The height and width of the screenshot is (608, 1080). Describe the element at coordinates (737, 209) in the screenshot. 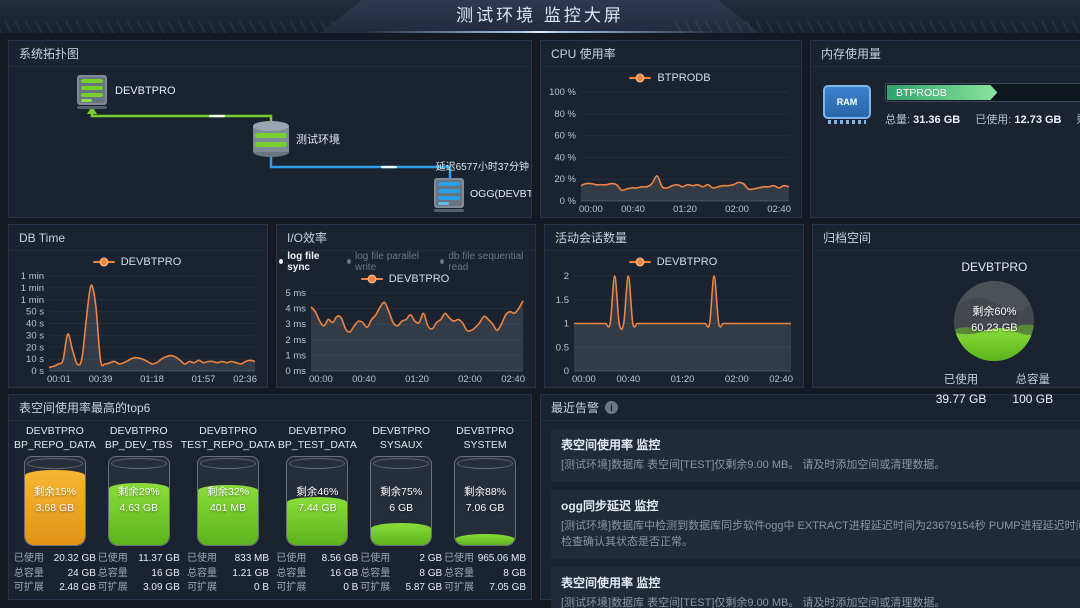

I see `svg-text: 02:00` at that location.